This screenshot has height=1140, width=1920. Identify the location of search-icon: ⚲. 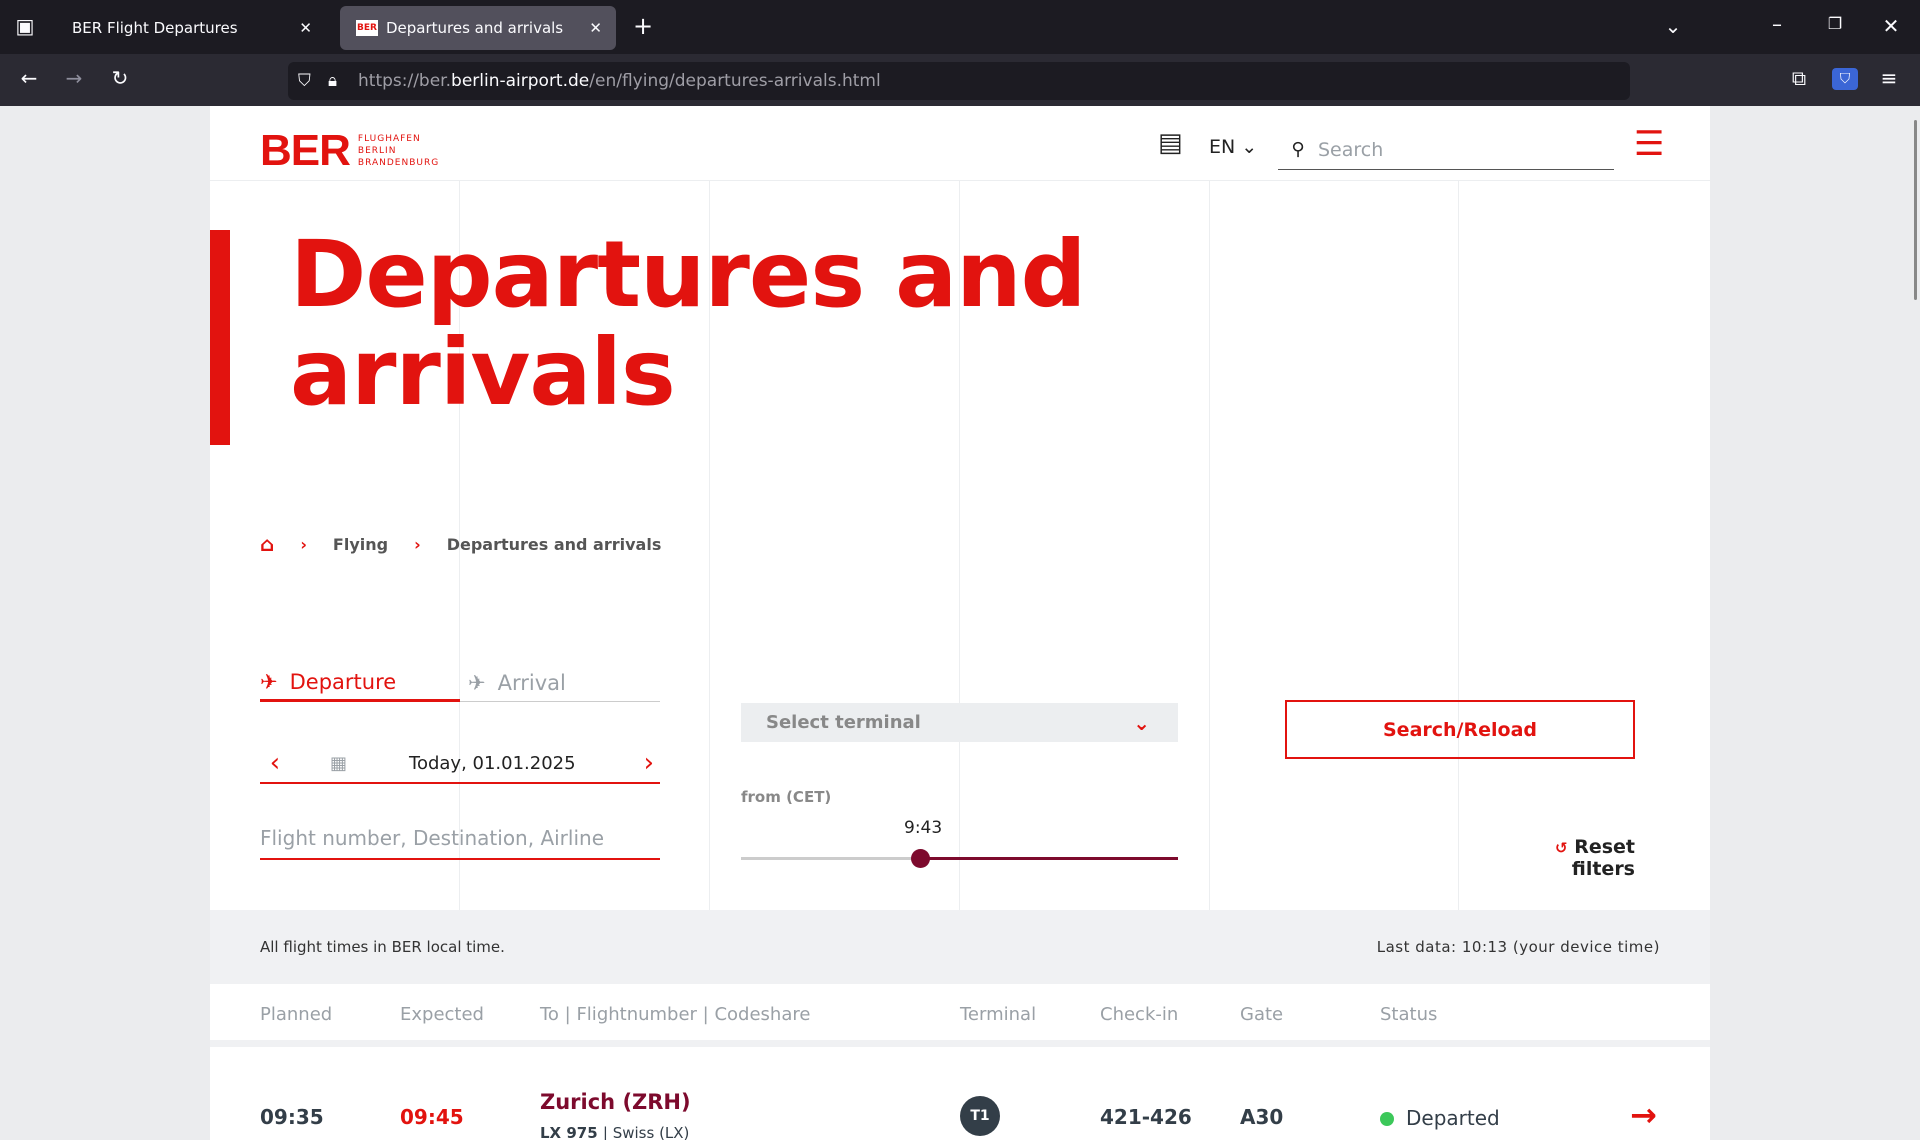
(1298, 149).